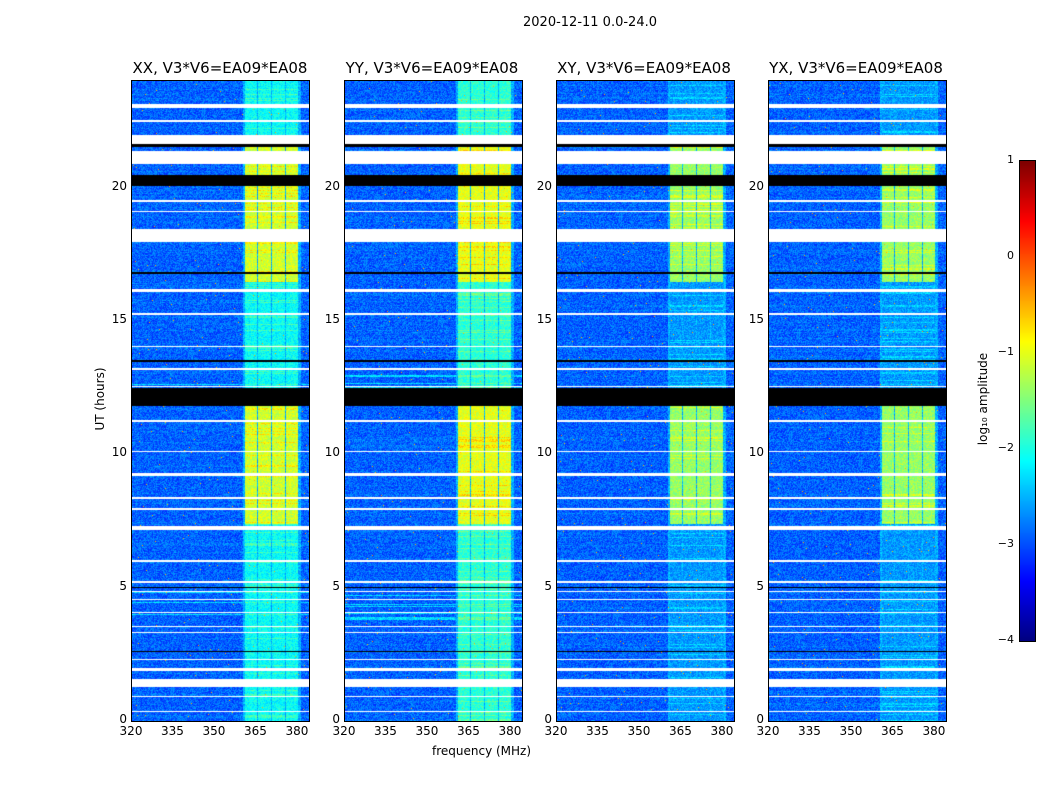 The width and height of the screenshot is (1050, 800). I want to click on heatmap-xx, so click(220, 401).